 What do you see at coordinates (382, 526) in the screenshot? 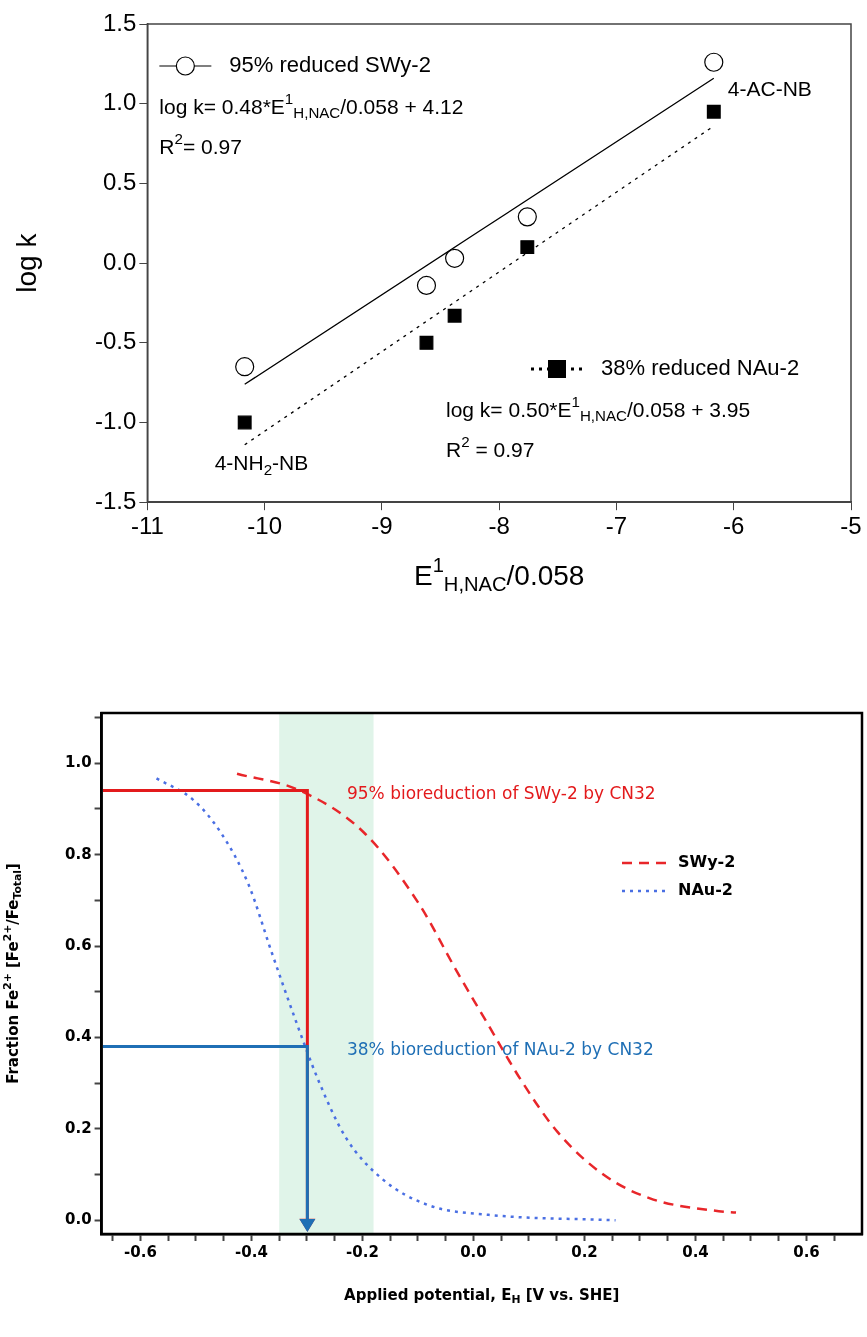
I see `x-tick-label: -9` at bounding box center [382, 526].